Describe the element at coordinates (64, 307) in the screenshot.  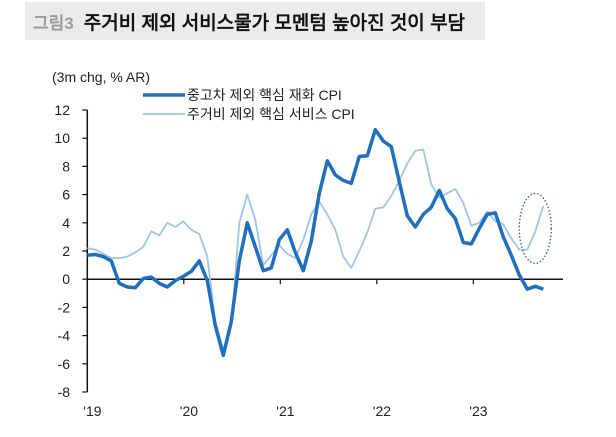
I see `y-tick-label: -2` at that location.